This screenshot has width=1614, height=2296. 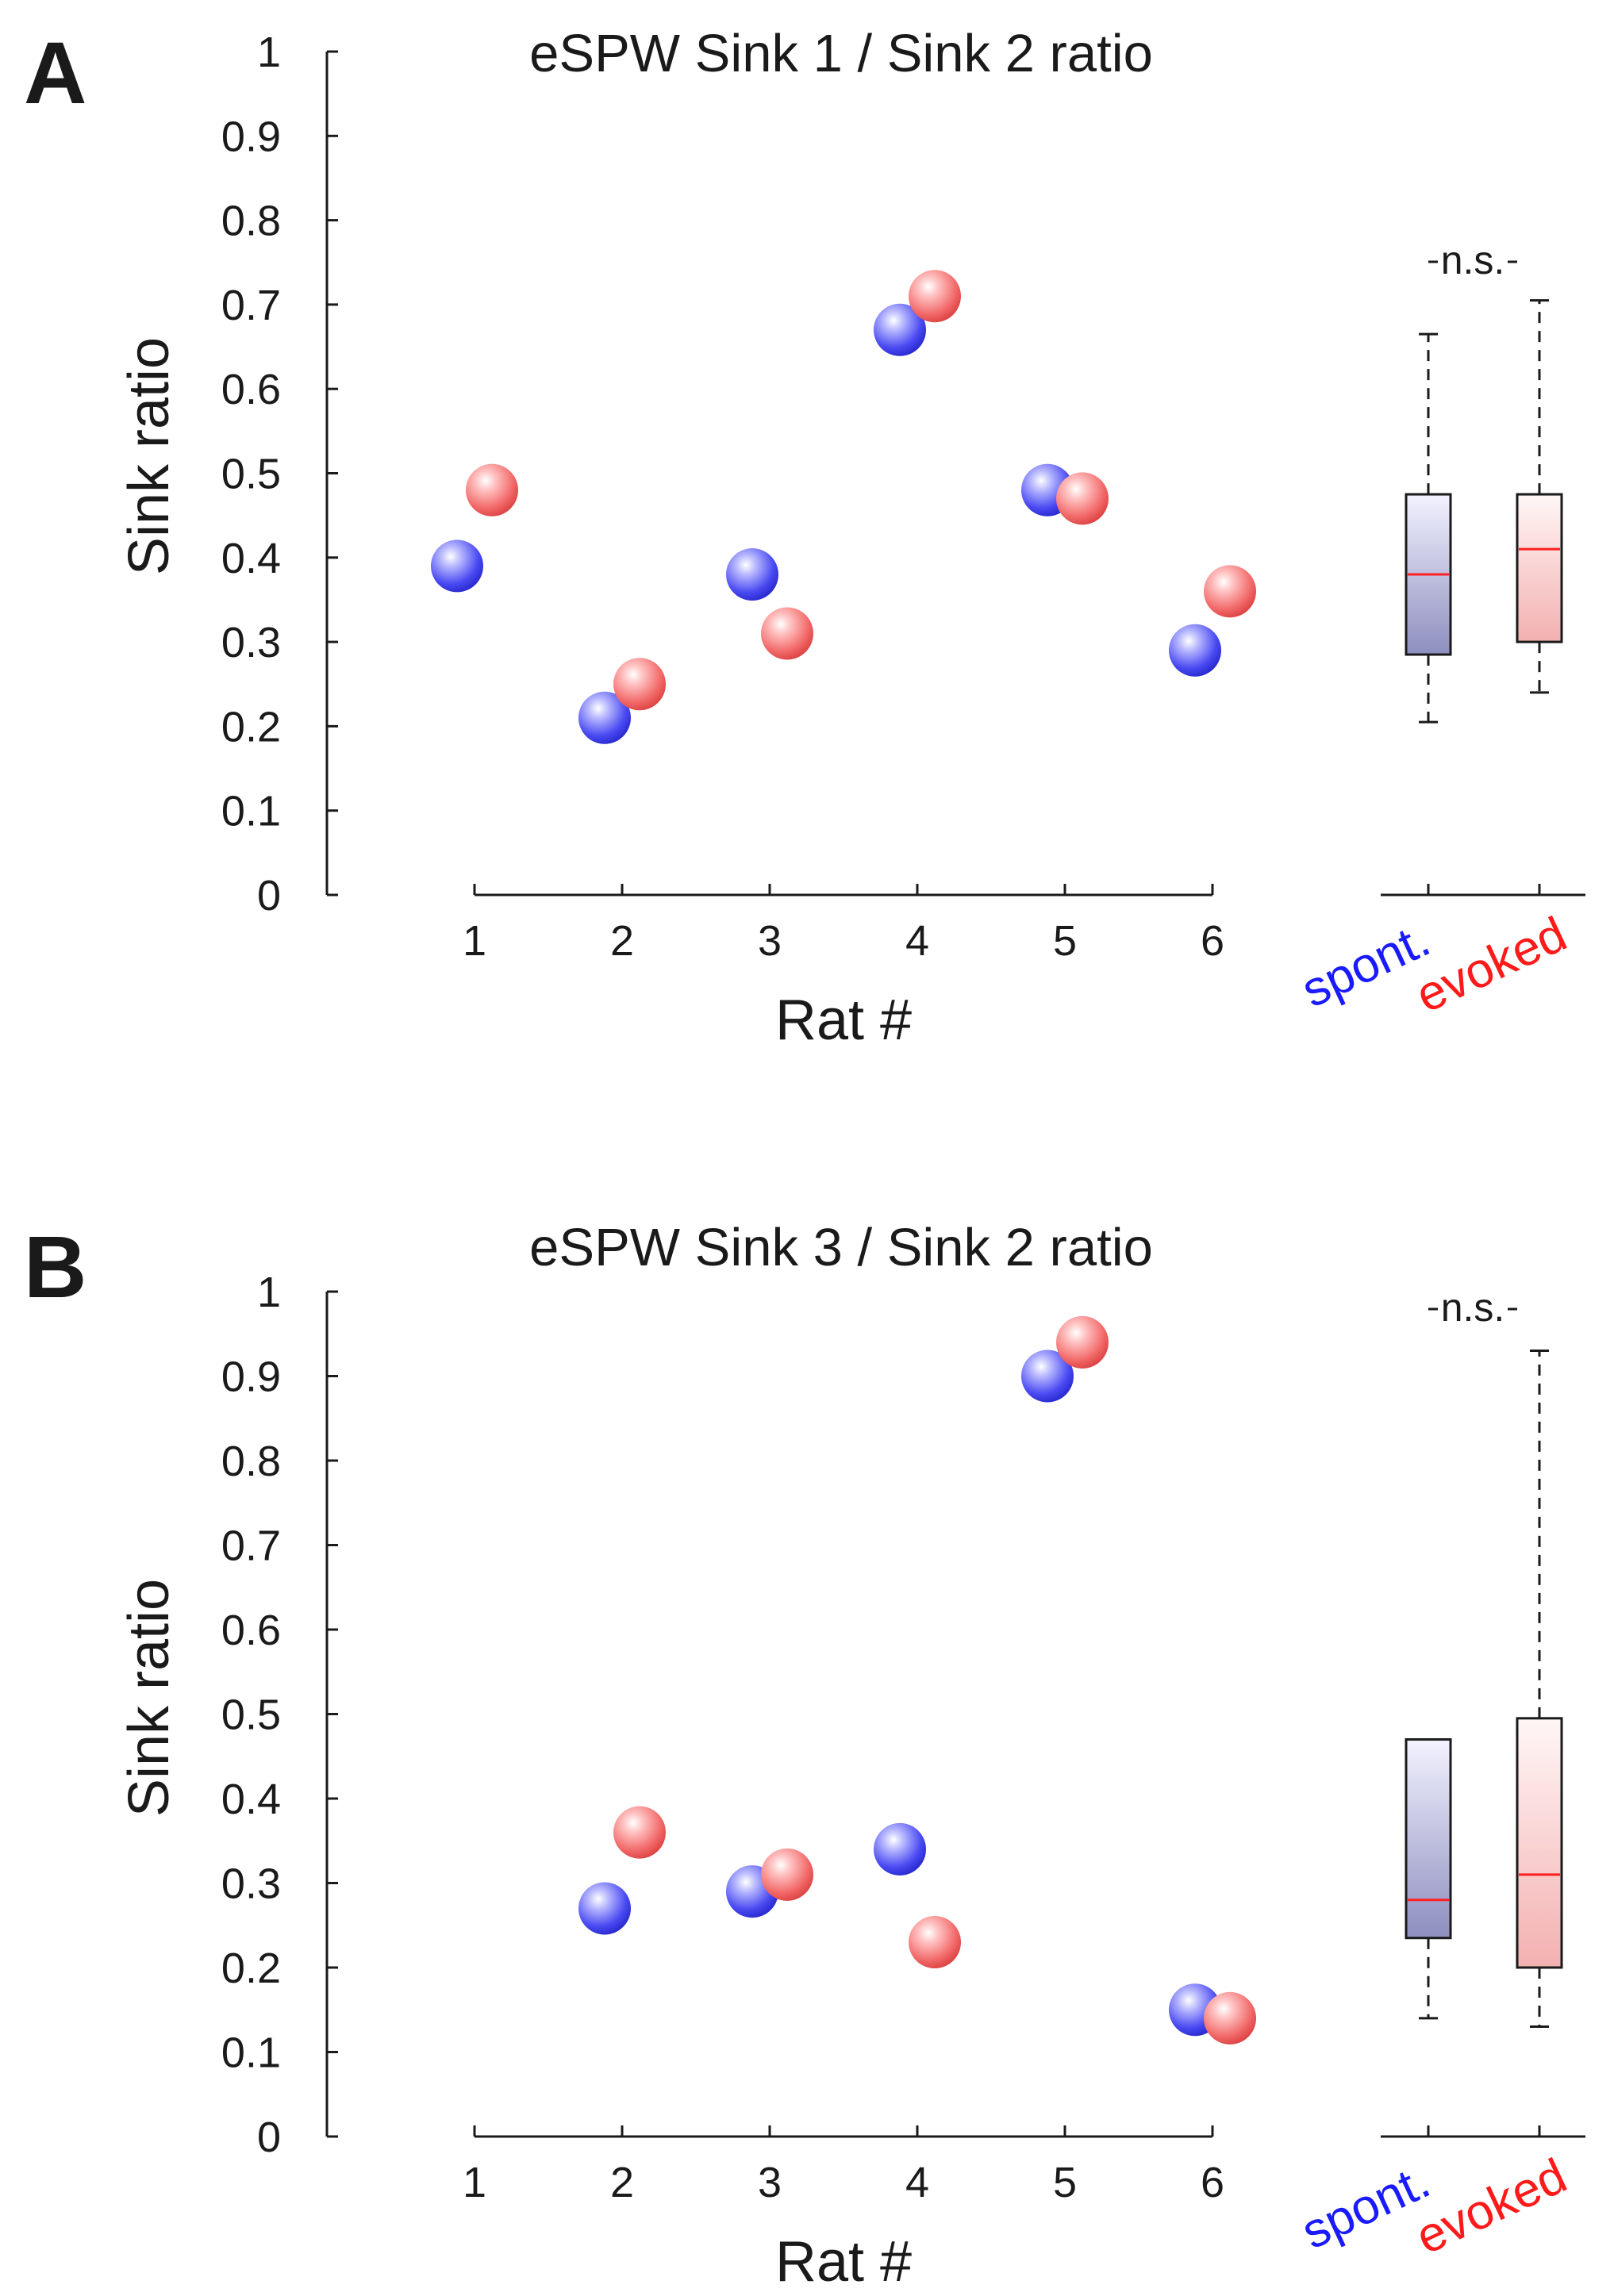 What do you see at coordinates (917, 1680) in the screenshot?
I see `data-points-b` at bounding box center [917, 1680].